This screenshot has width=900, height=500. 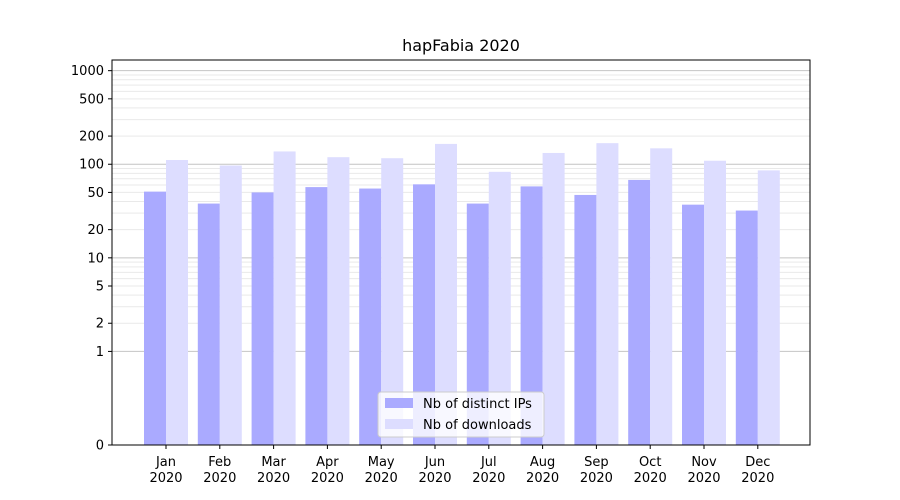 What do you see at coordinates (650, 470) in the screenshot?
I see `x-tick-label: Oct 2020` at bounding box center [650, 470].